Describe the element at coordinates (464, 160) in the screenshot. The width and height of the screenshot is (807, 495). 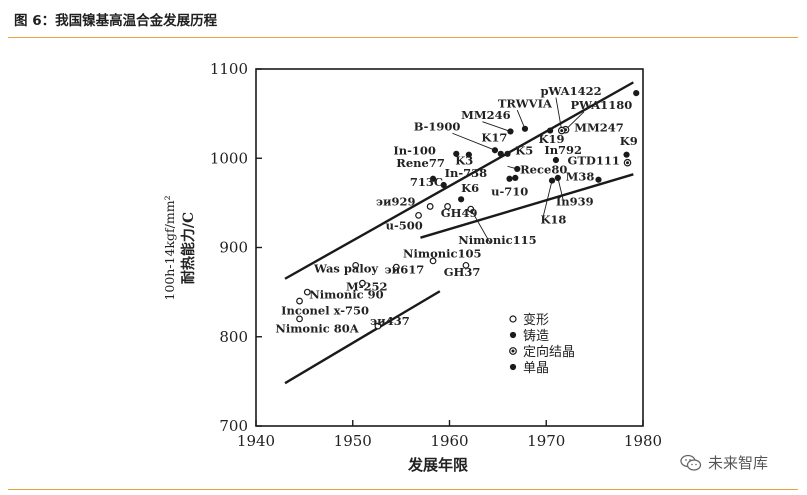
I see `point-label: K3` at that location.